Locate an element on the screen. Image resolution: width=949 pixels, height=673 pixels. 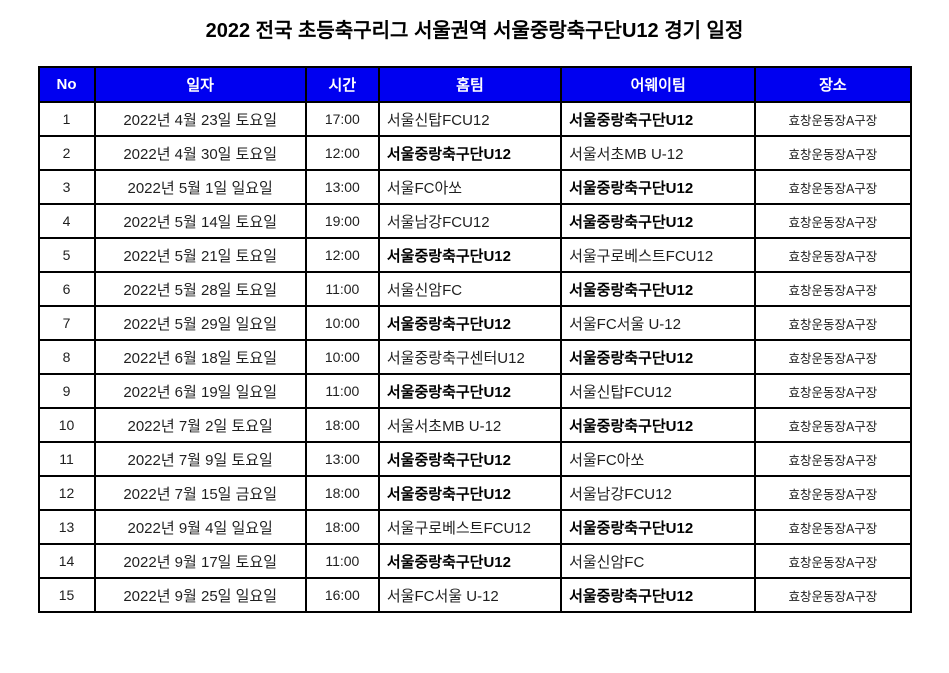
cell-date: 2022년 7월 2일 토요일 is located at coordinates (200, 425).